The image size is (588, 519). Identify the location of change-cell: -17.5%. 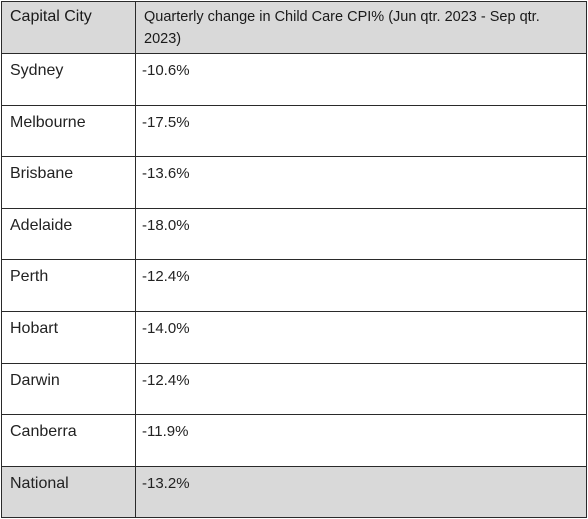
(361, 131).